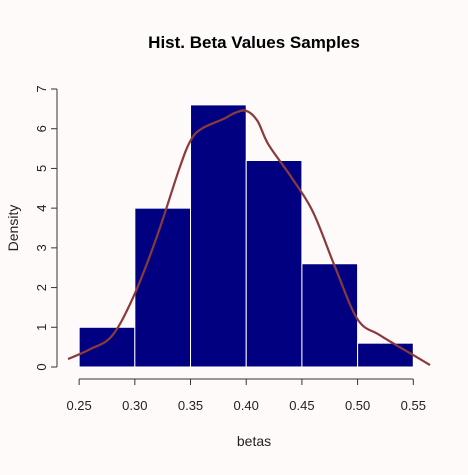  I want to click on y-tick-label-3: 3, so click(41, 247).